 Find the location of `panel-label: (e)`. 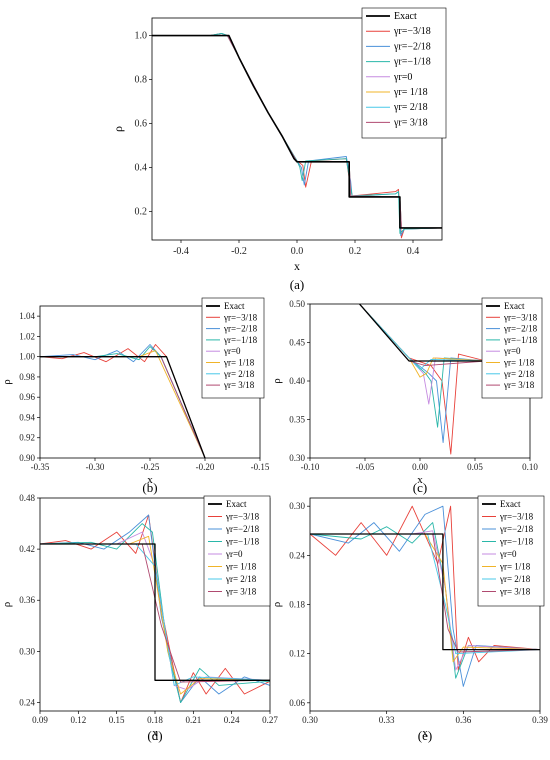

panel-label: (e) is located at coordinates (425, 735).